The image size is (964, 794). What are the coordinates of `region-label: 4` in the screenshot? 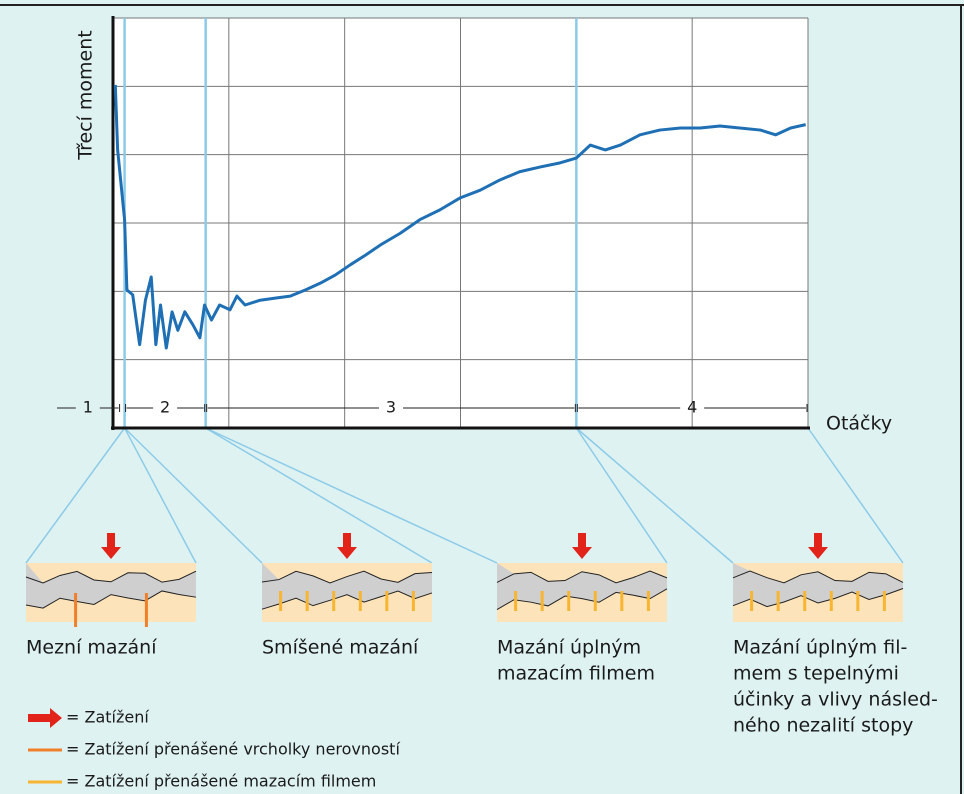 It's located at (692, 407).